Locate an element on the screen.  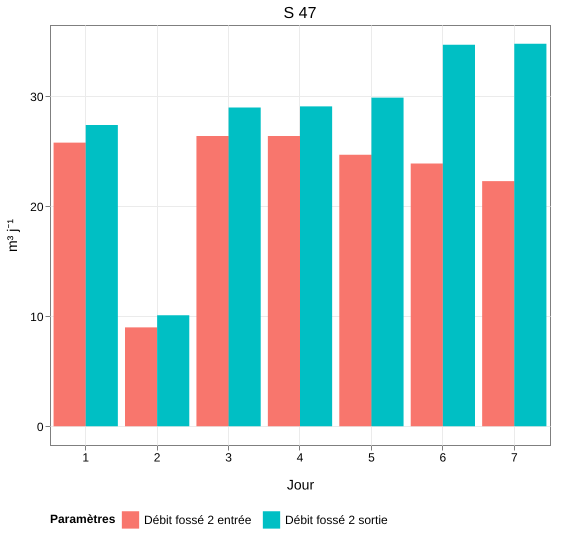
legend-label: Débit fossé 2 entrée is located at coordinates (198, 519).